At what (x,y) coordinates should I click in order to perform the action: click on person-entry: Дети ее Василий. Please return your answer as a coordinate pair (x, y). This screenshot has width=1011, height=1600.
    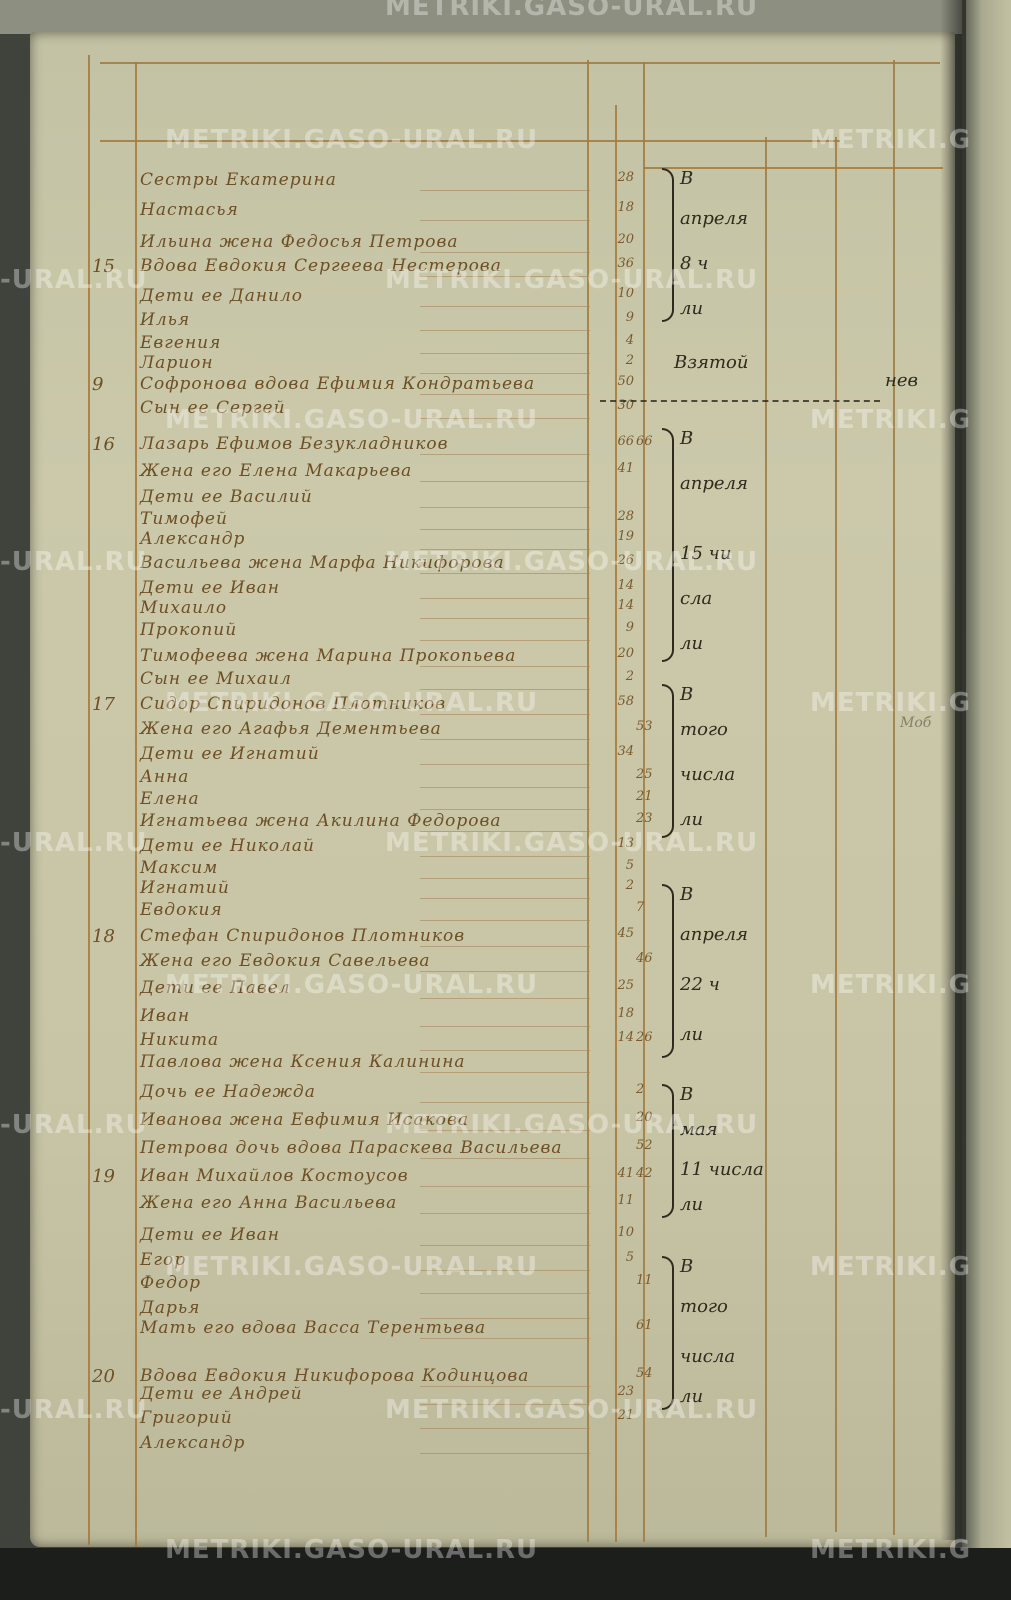
    Looking at the image, I should click on (226, 497).